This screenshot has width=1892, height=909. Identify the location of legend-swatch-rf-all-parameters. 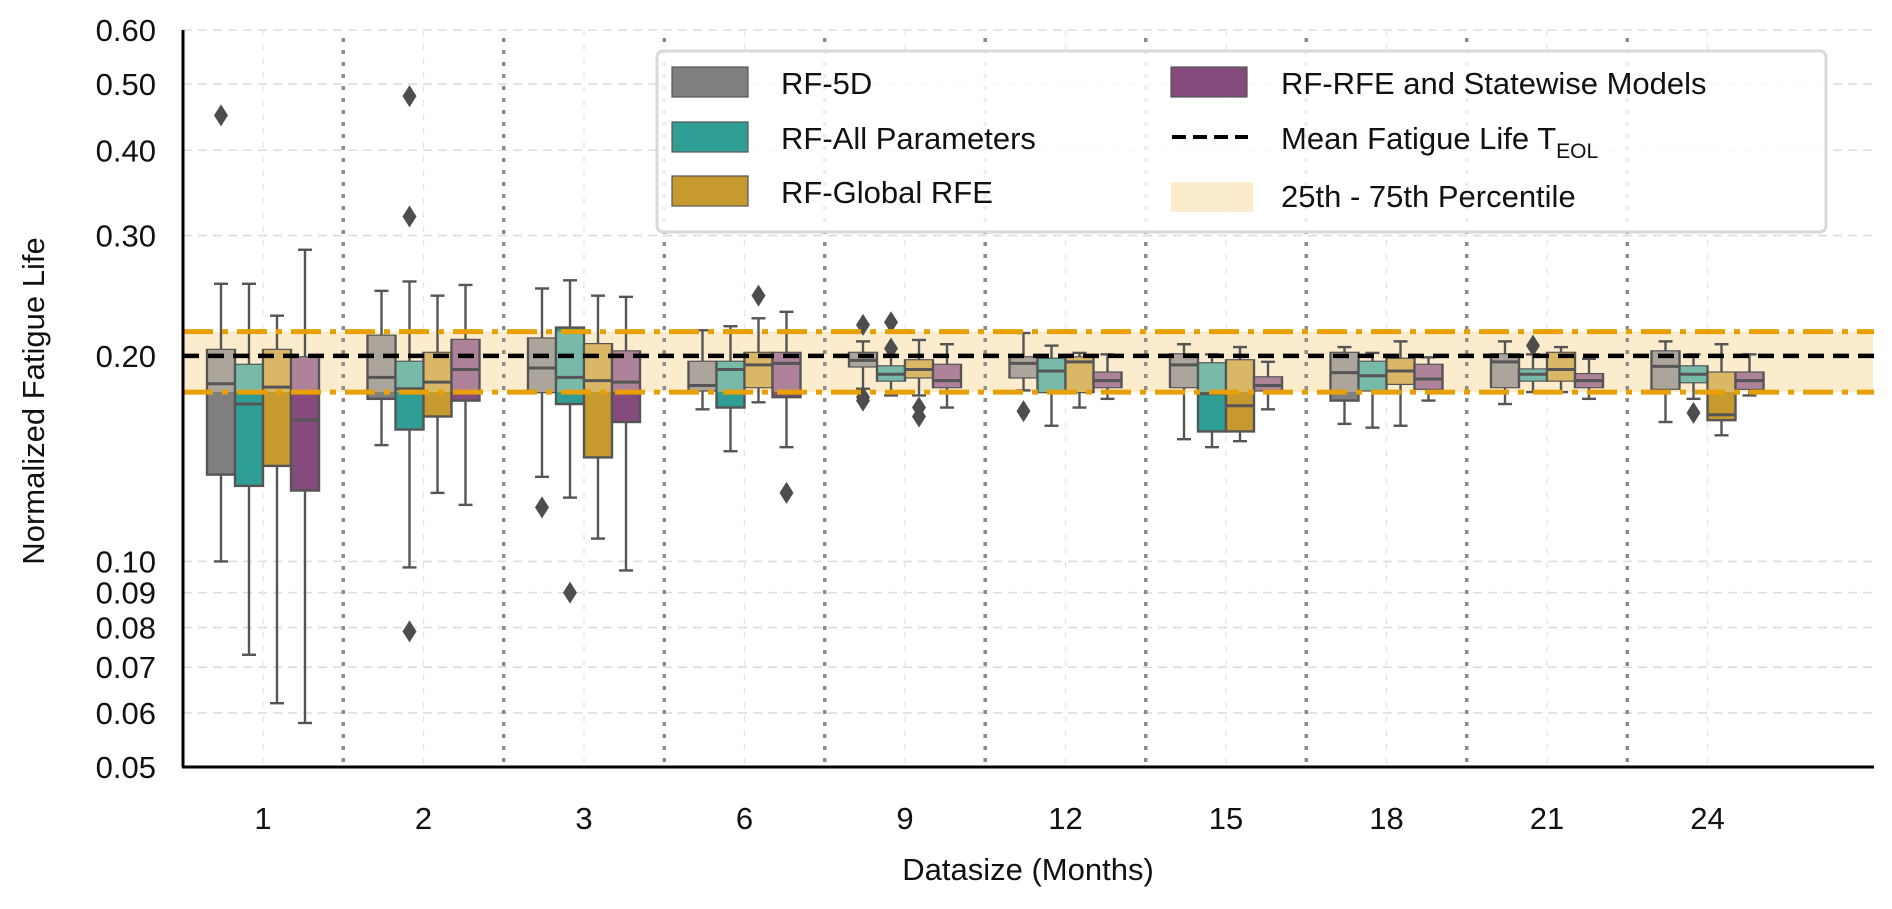
(710, 137).